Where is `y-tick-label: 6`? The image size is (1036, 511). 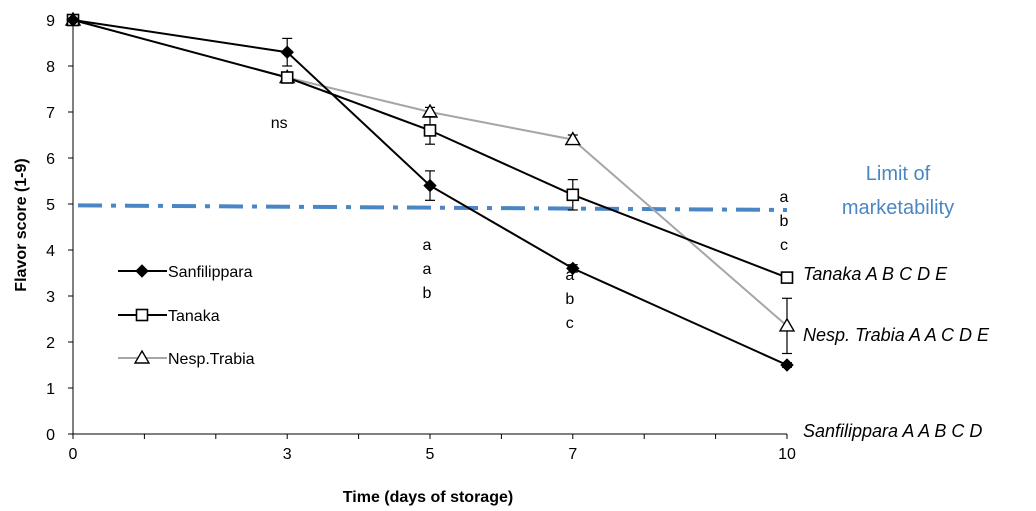 y-tick-label: 6 is located at coordinates (50, 159).